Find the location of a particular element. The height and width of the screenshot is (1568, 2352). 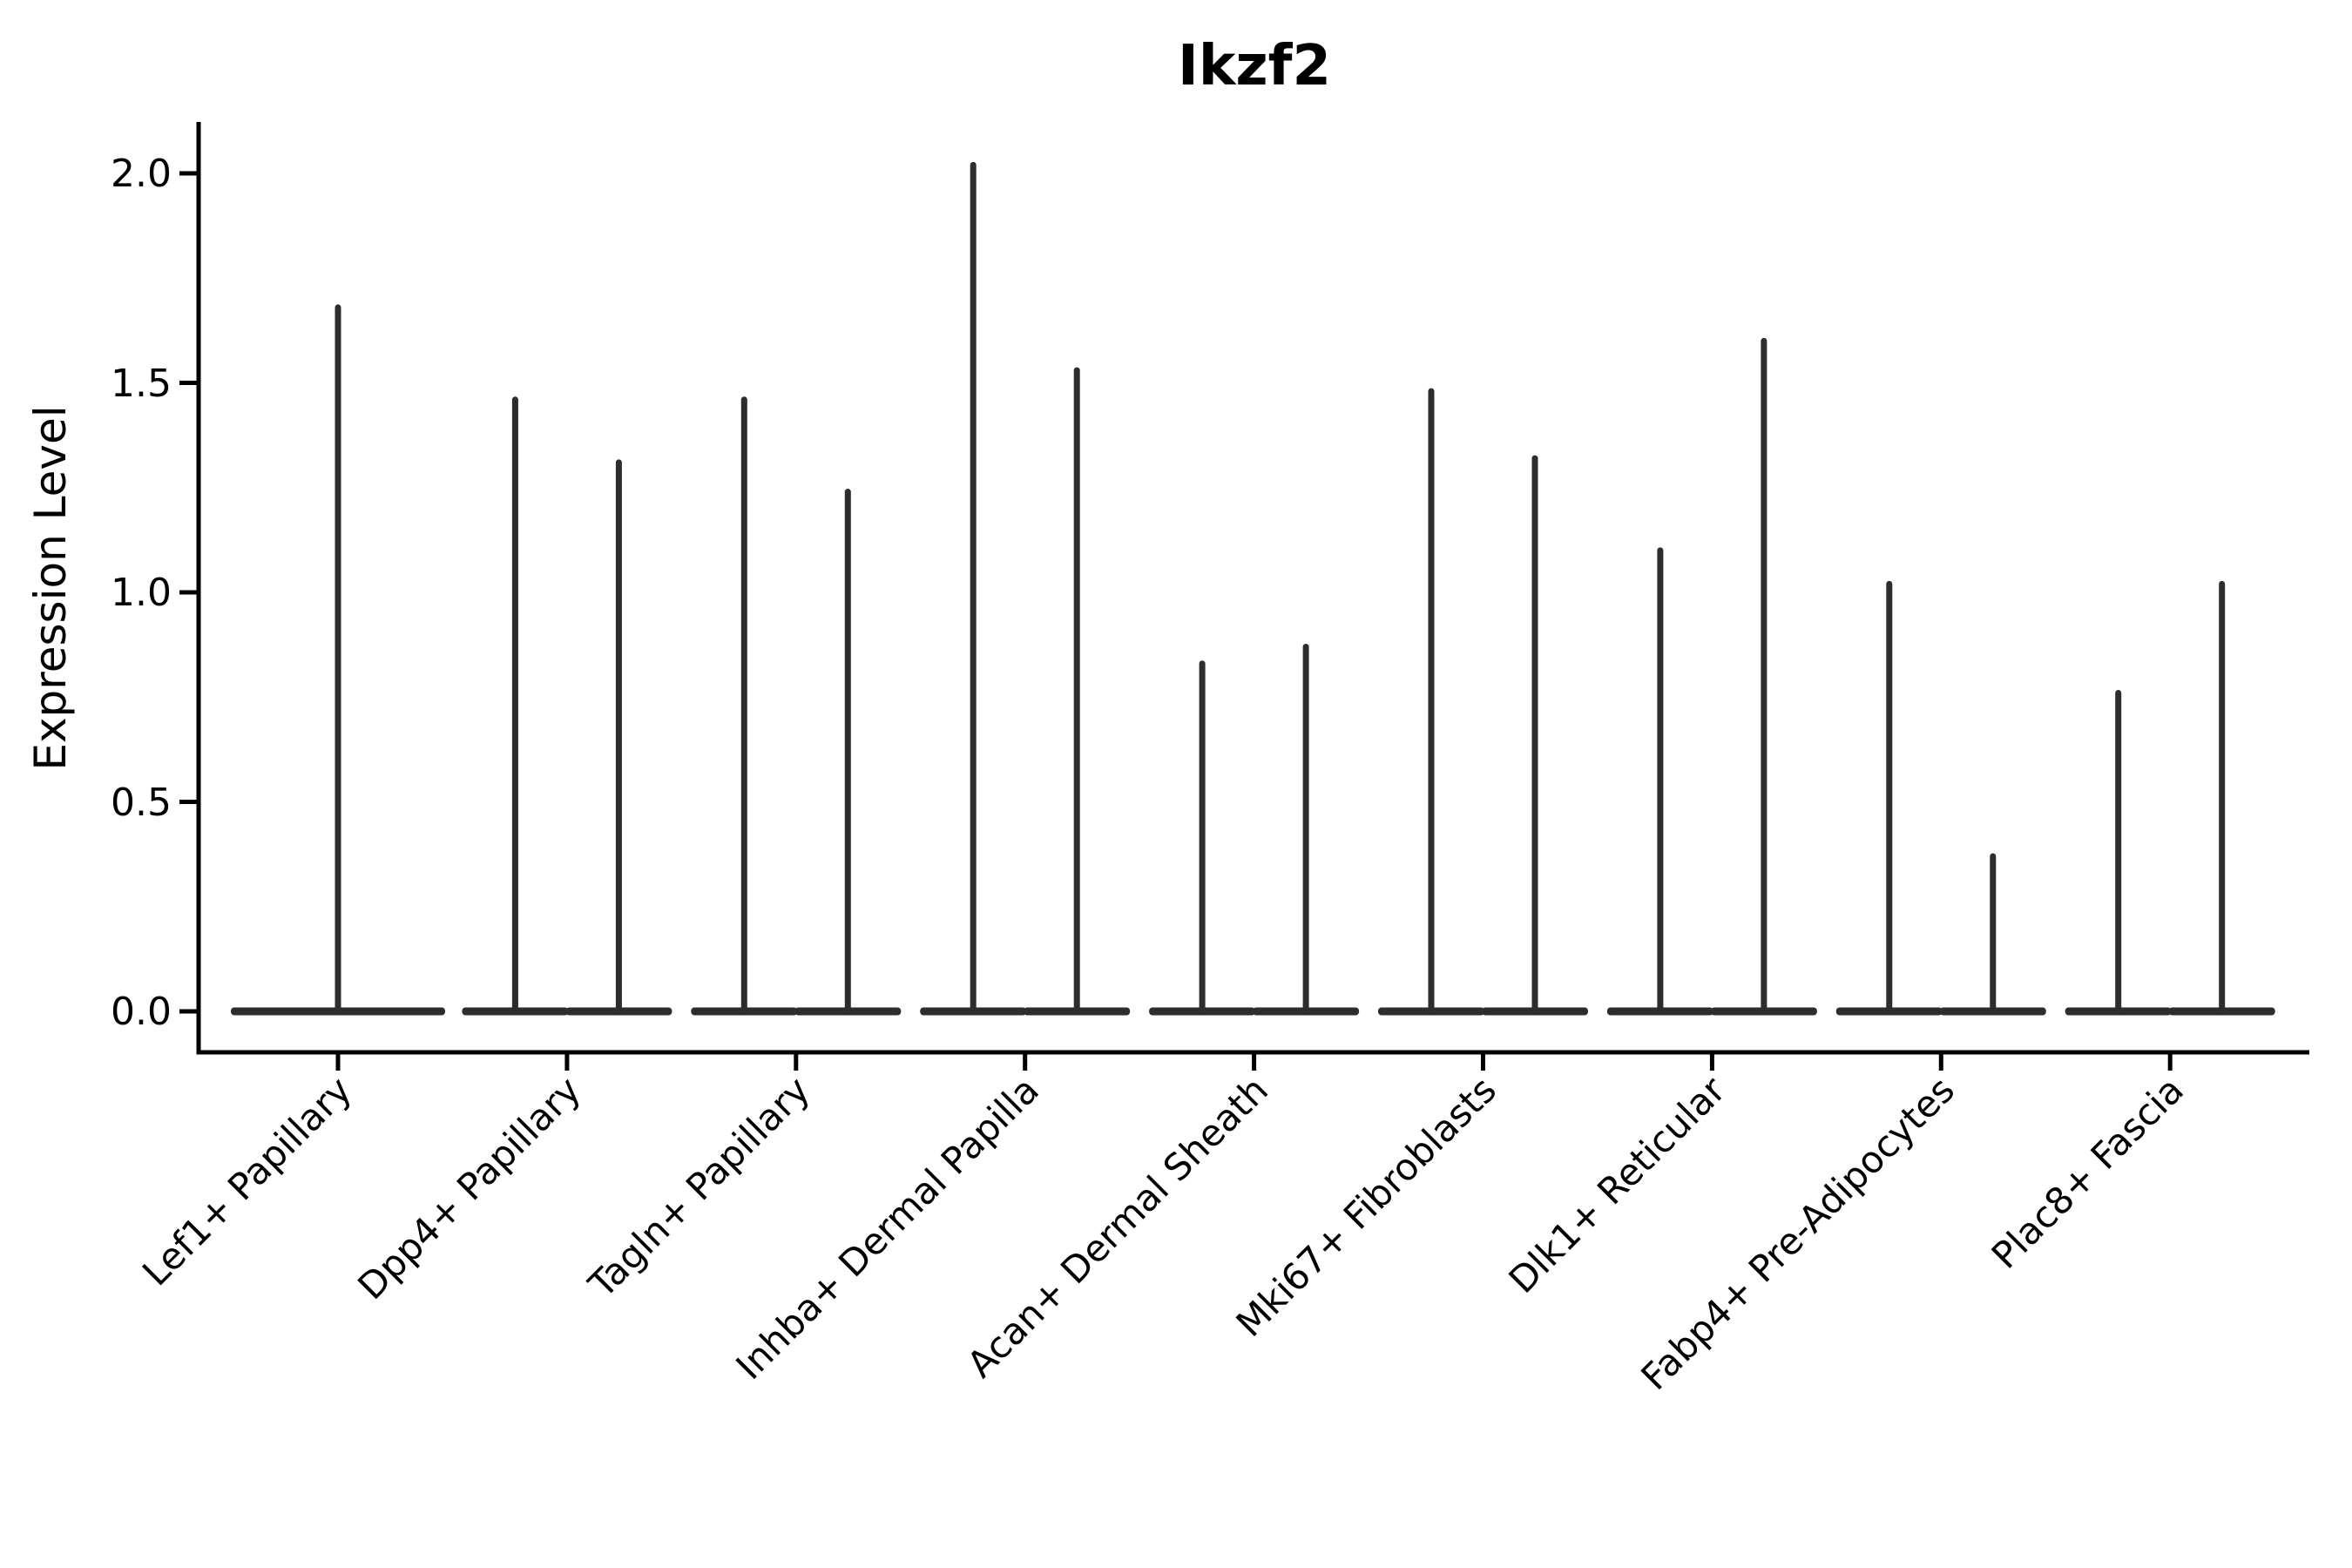

x-tick-label-mki67-fibroblasts: Mki67+ Fibroblasts is located at coordinates (1366, 1206).